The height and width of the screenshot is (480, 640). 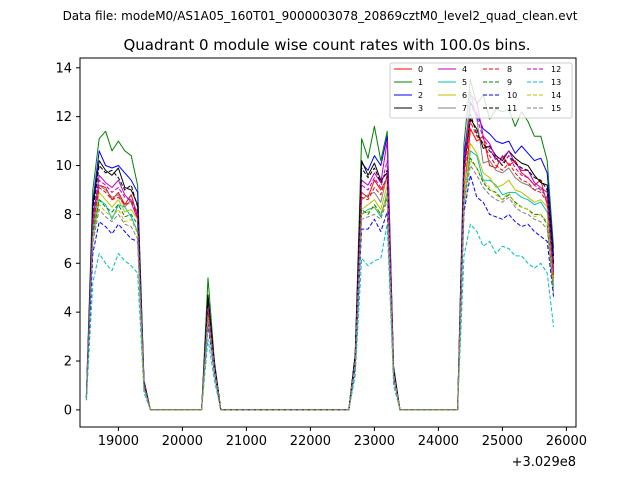 What do you see at coordinates (420, 108) in the screenshot?
I see `legend-label-3: 3` at bounding box center [420, 108].